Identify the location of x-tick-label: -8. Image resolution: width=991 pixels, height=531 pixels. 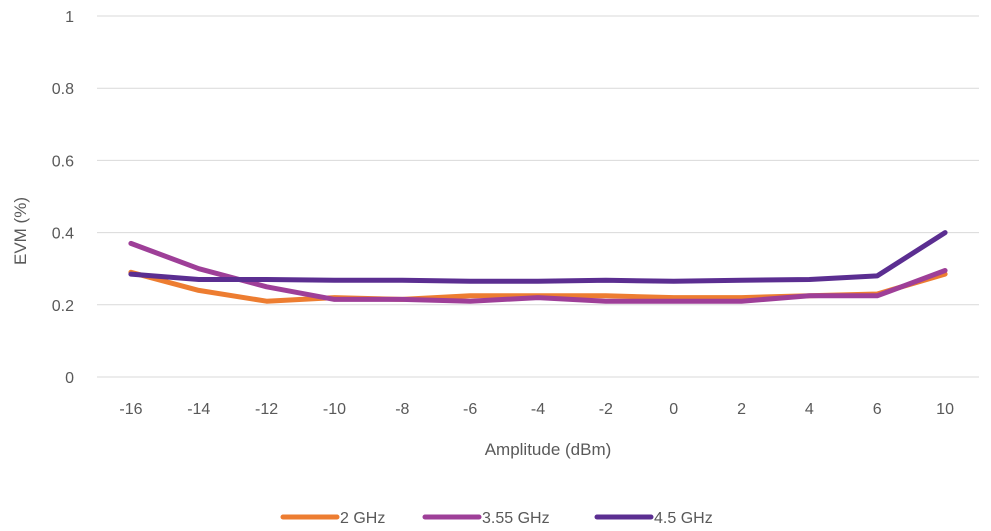
(402, 409).